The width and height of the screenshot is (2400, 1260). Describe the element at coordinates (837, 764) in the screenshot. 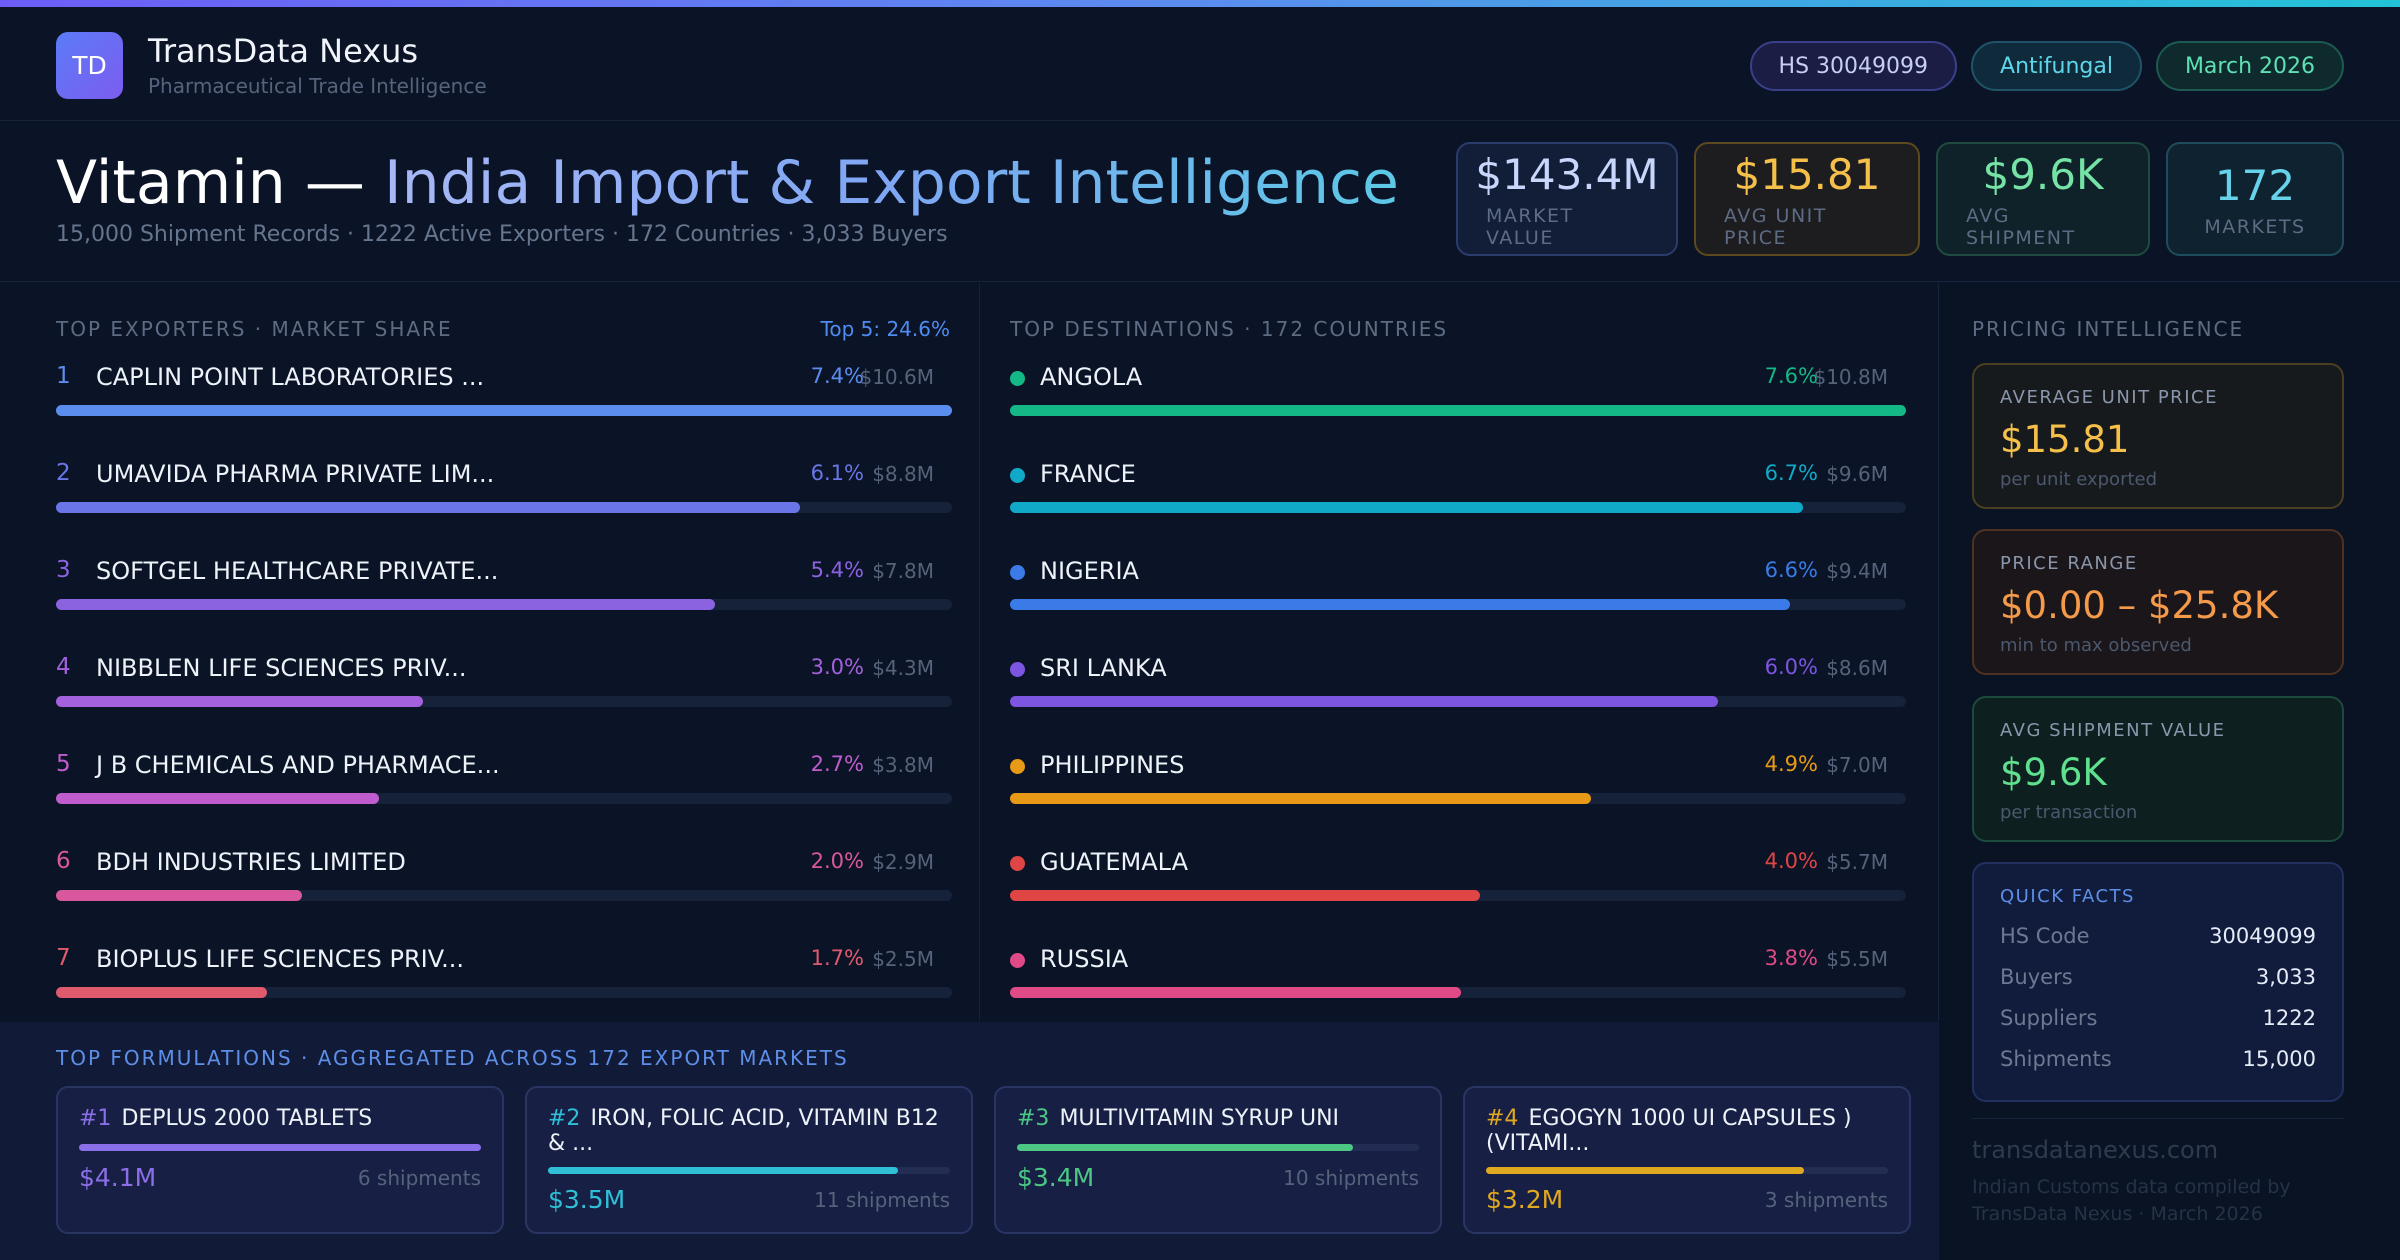

I see `exporter-share-pct: 2.7%` at that location.